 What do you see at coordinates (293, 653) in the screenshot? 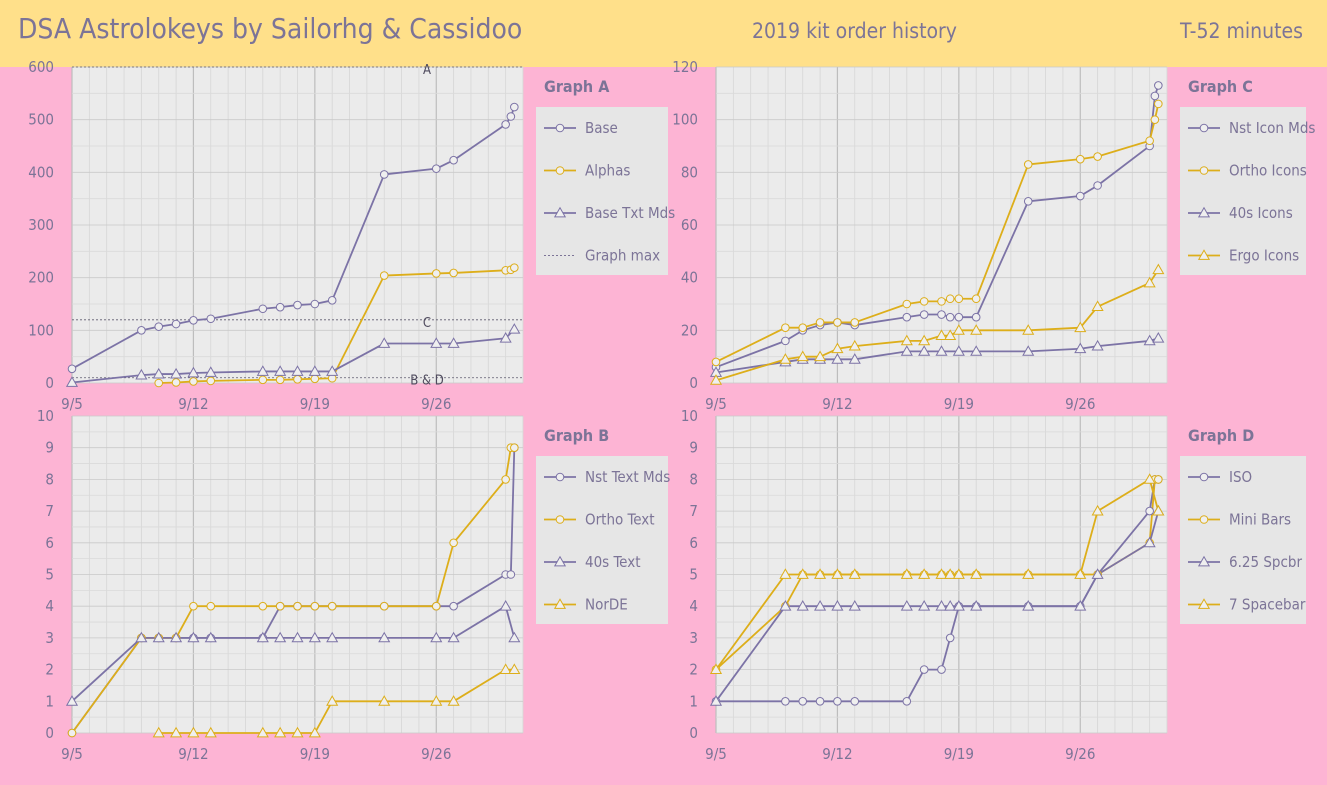
I see `series-line` at bounding box center [293, 653].